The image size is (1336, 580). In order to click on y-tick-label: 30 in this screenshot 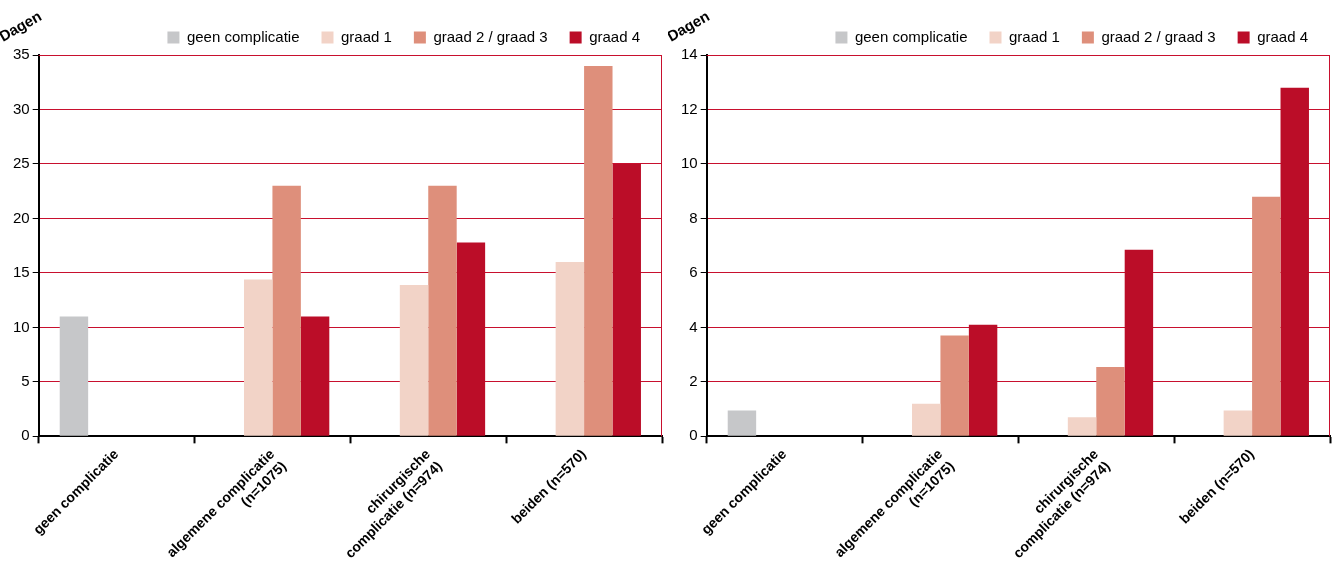, I will do `click(21, 108)`.